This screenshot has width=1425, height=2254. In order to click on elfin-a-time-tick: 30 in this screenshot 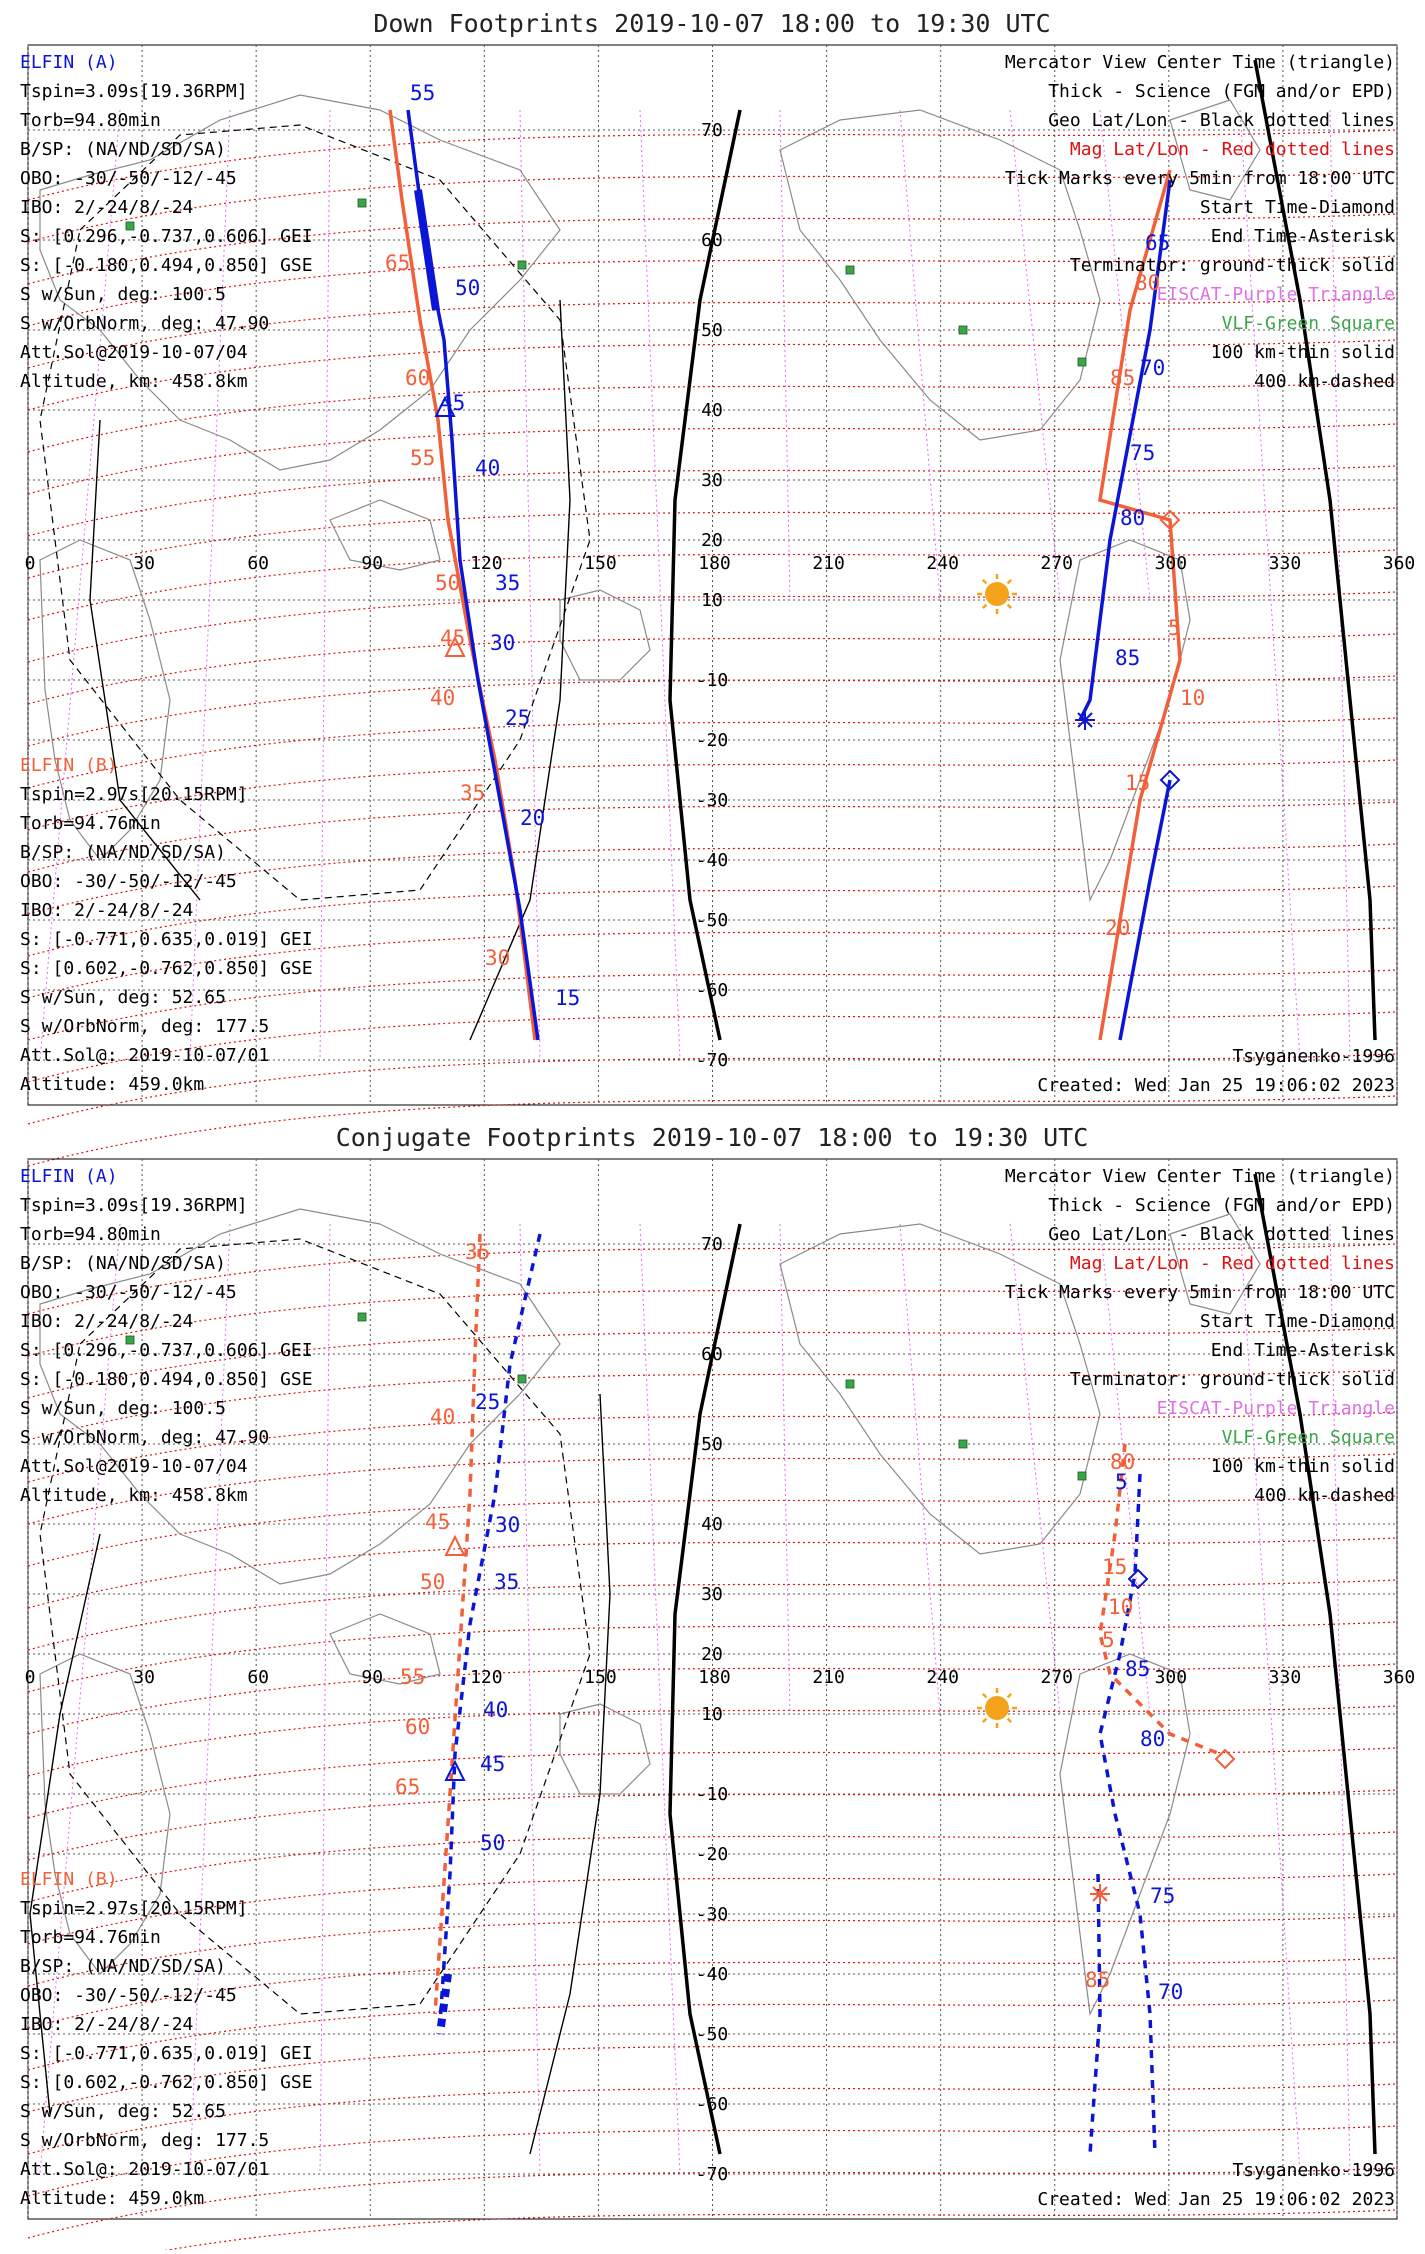, I will do `click(507, 1525)`.